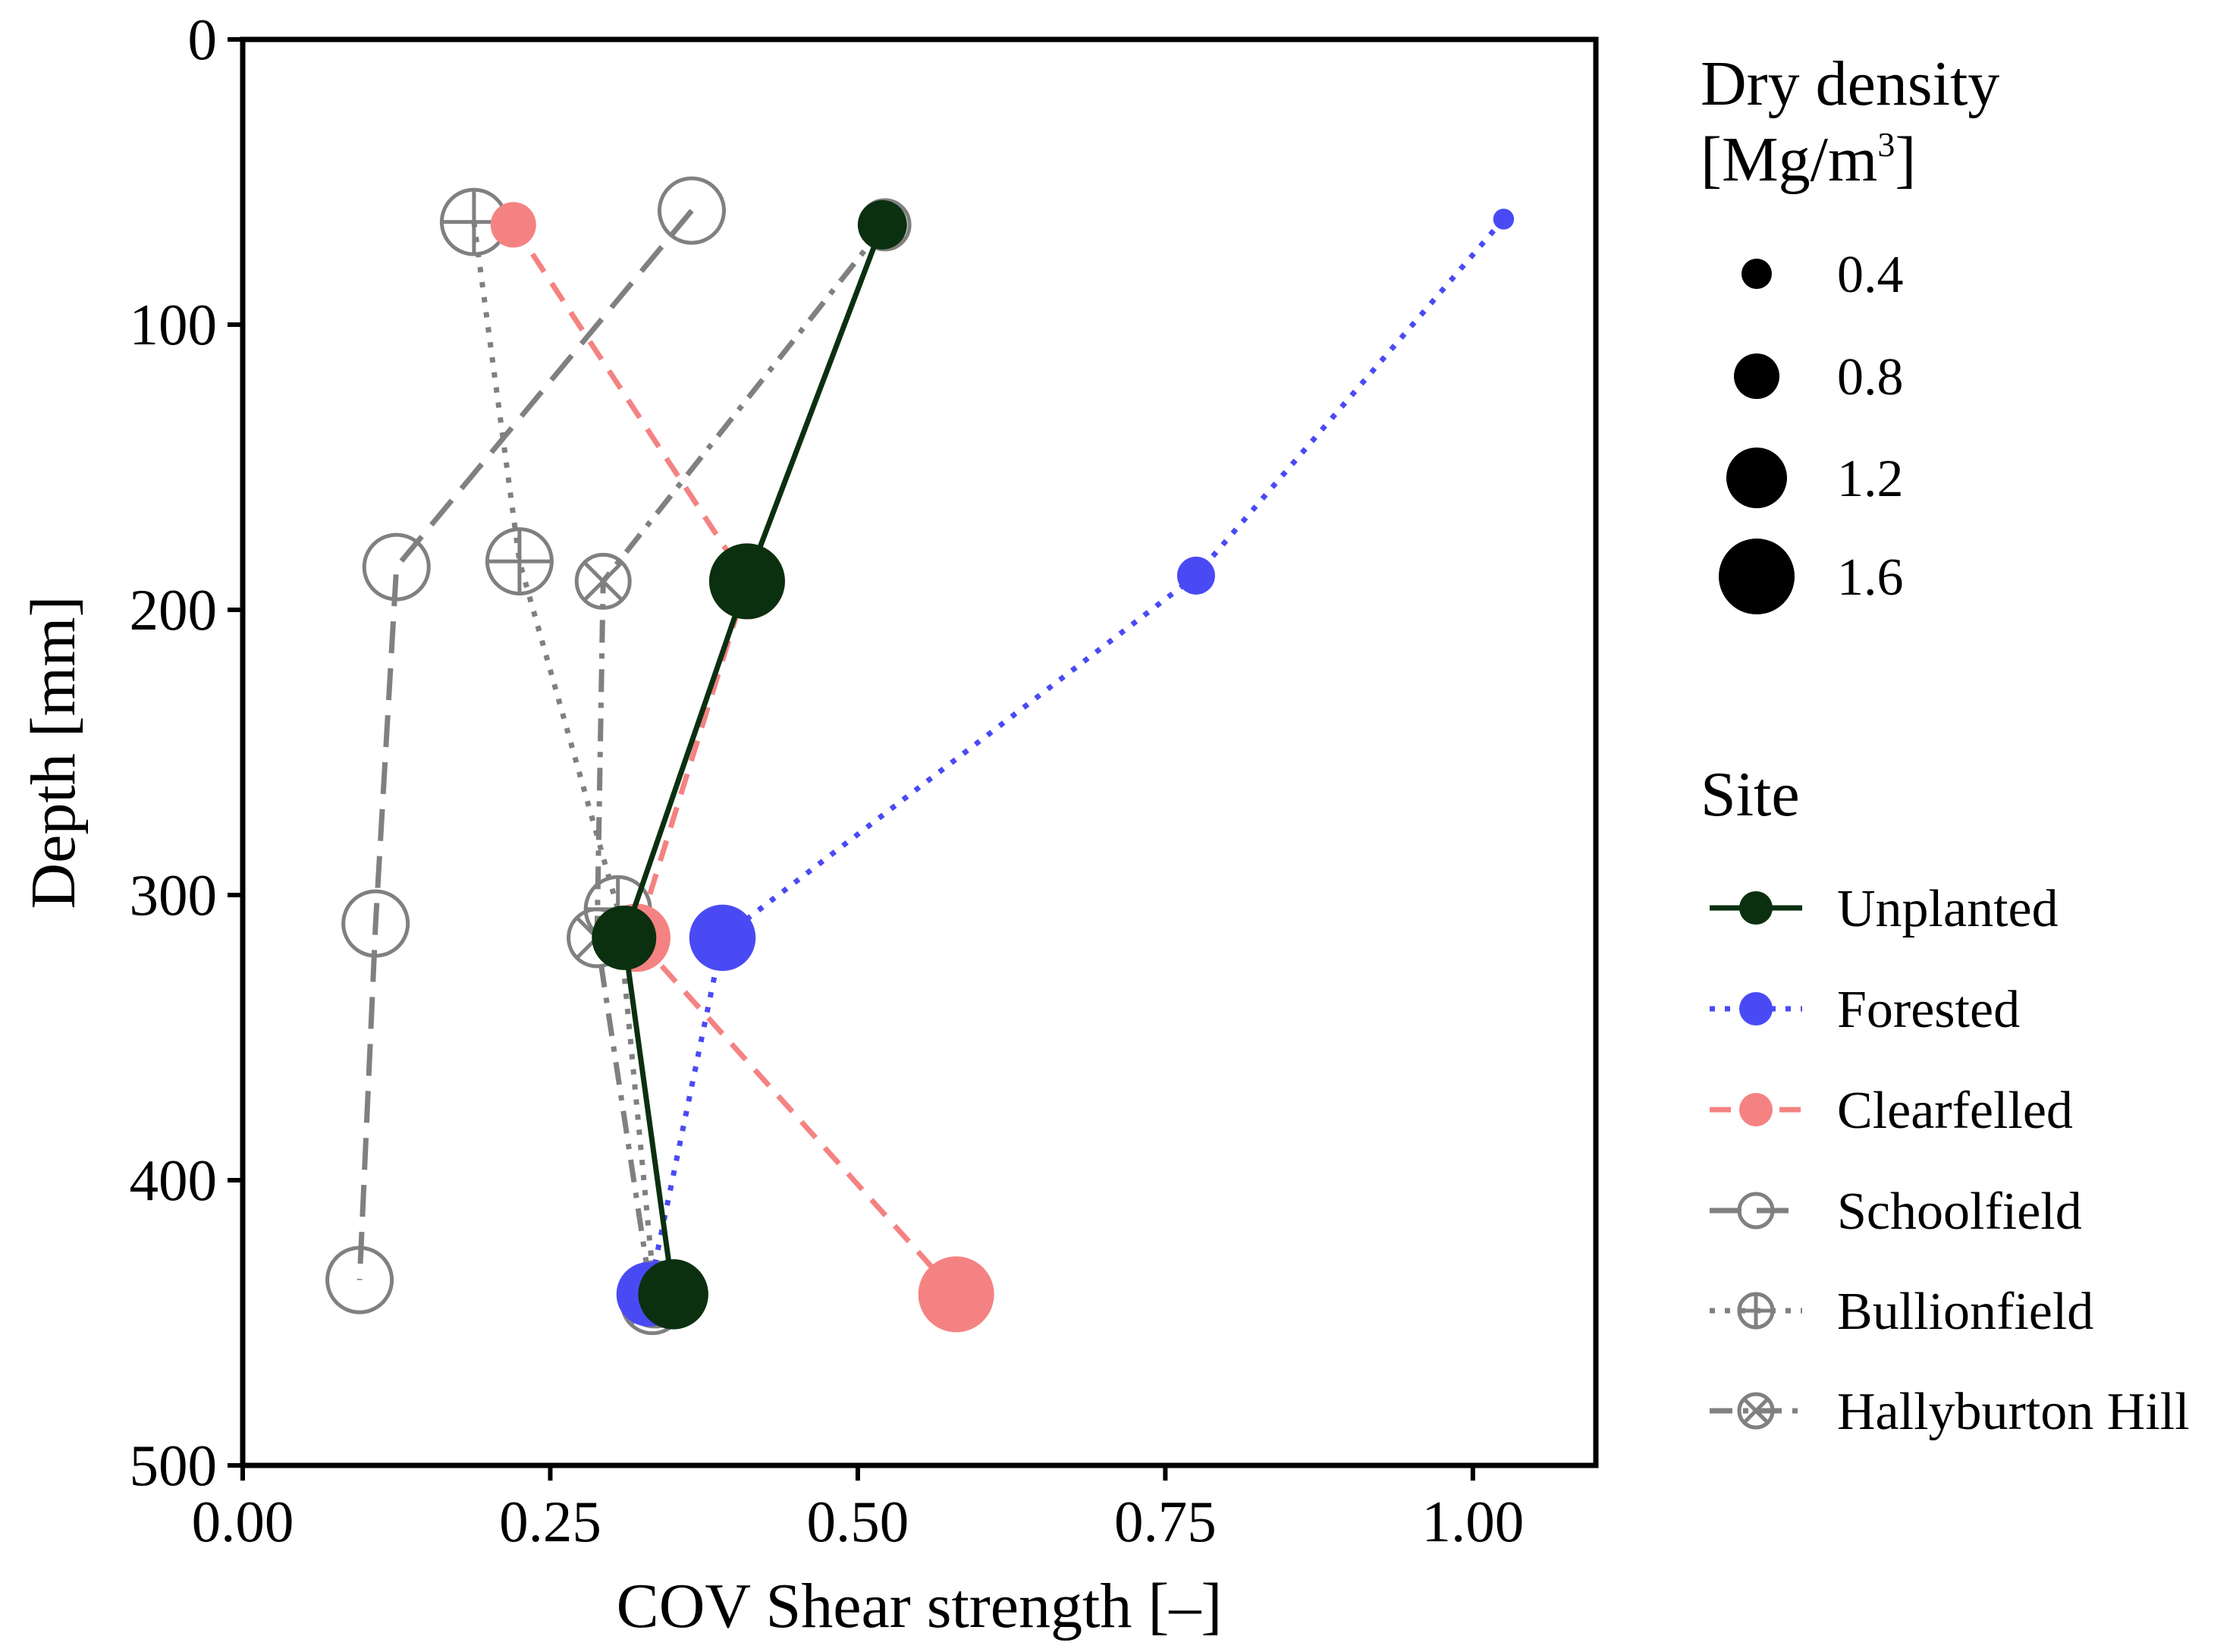  What do you see at coordinates (174, 325) in the screenshot?
I see `y-tick-label: 100` at bounding box center [174, 325].